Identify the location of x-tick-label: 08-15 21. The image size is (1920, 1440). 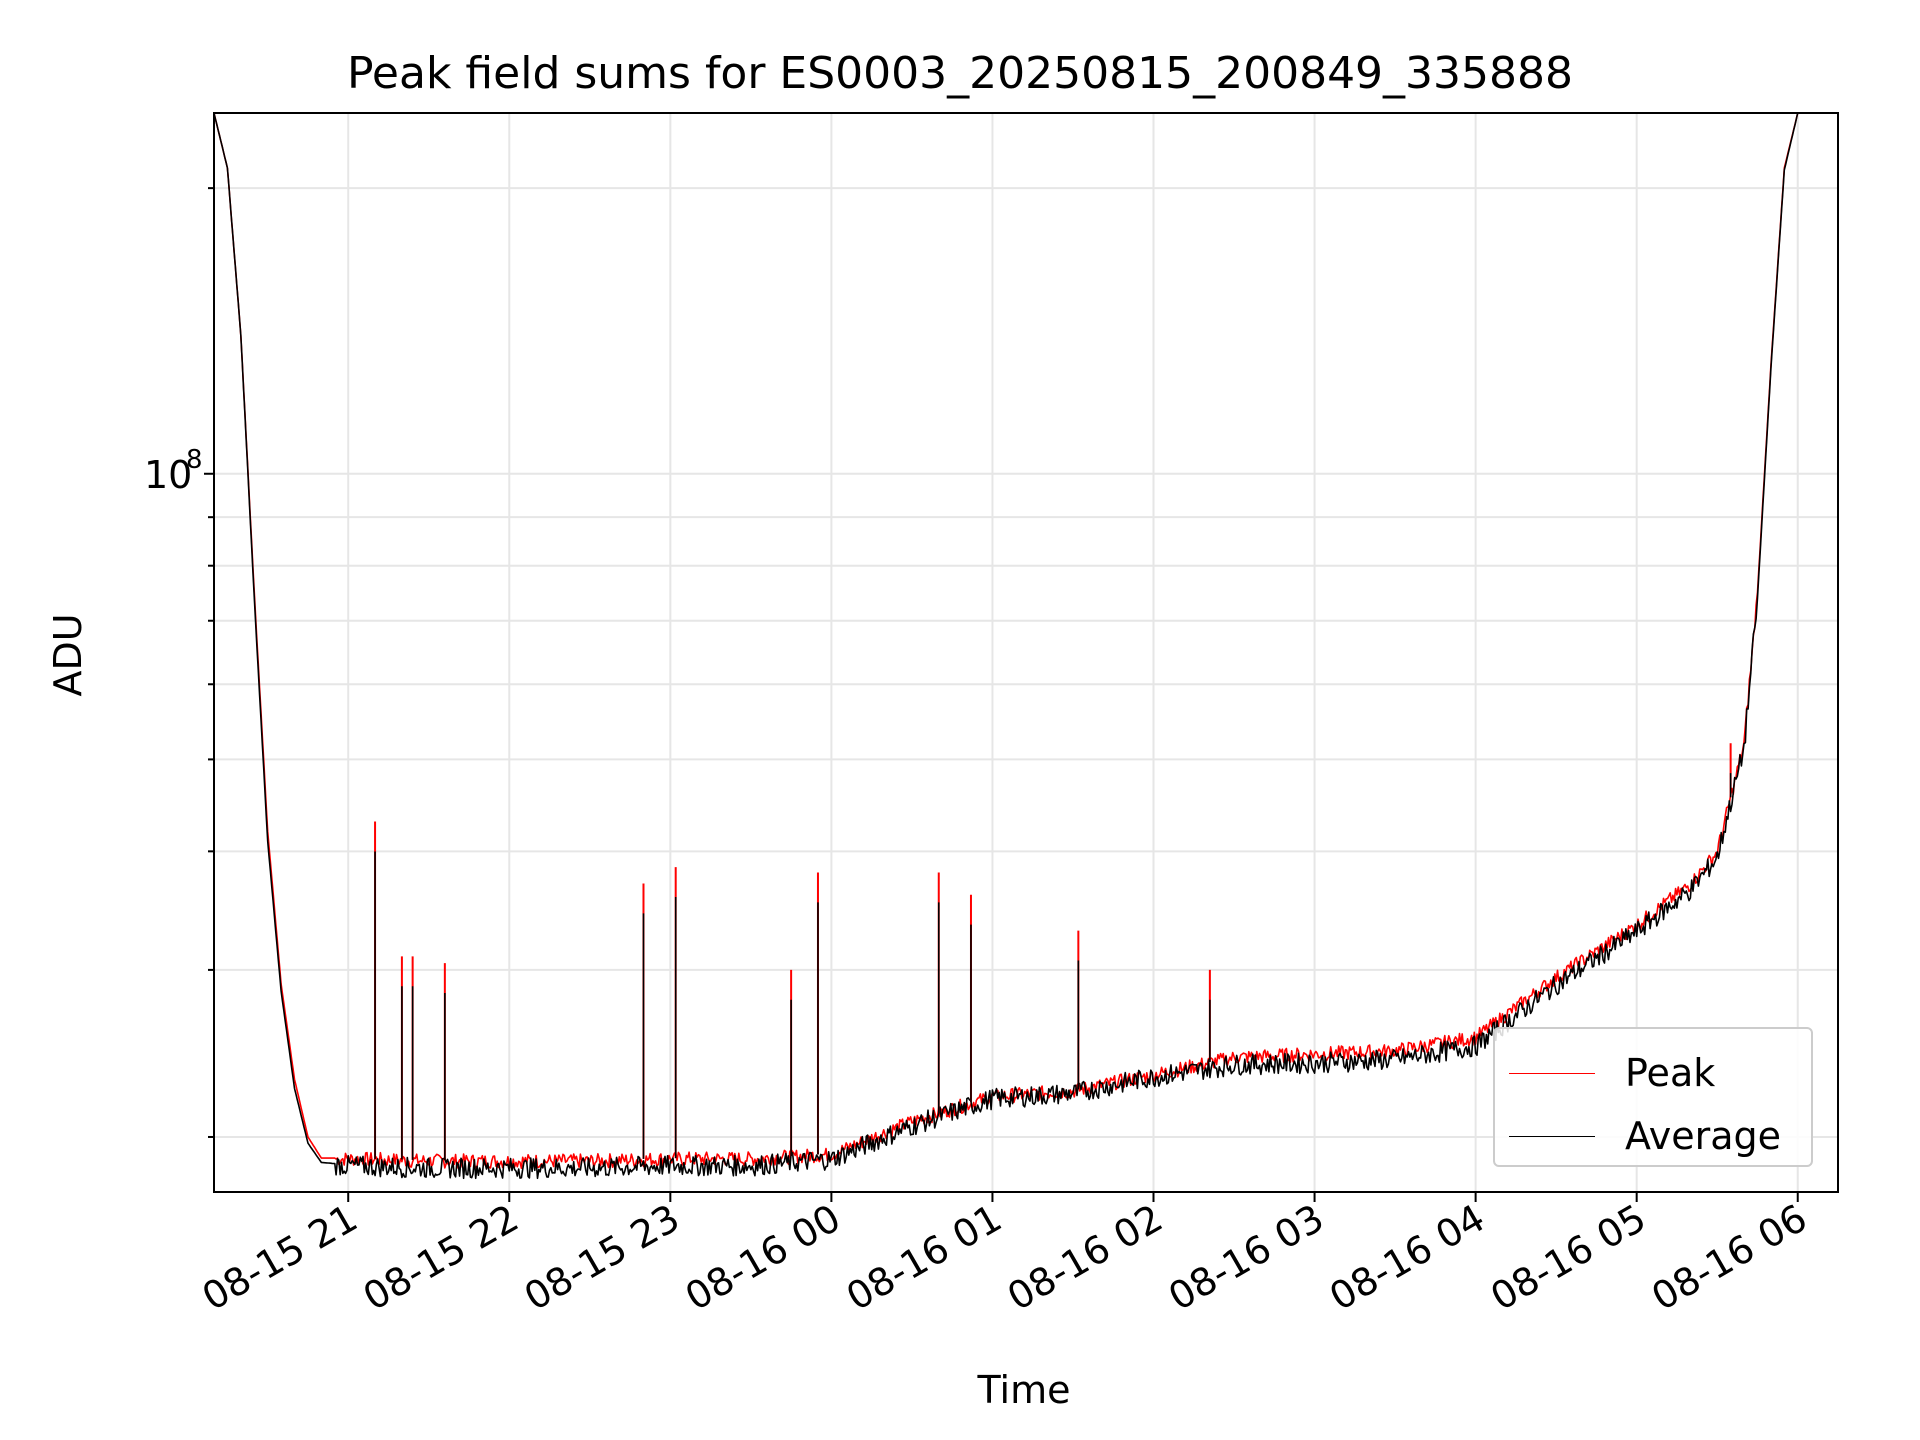
(280, 1258).